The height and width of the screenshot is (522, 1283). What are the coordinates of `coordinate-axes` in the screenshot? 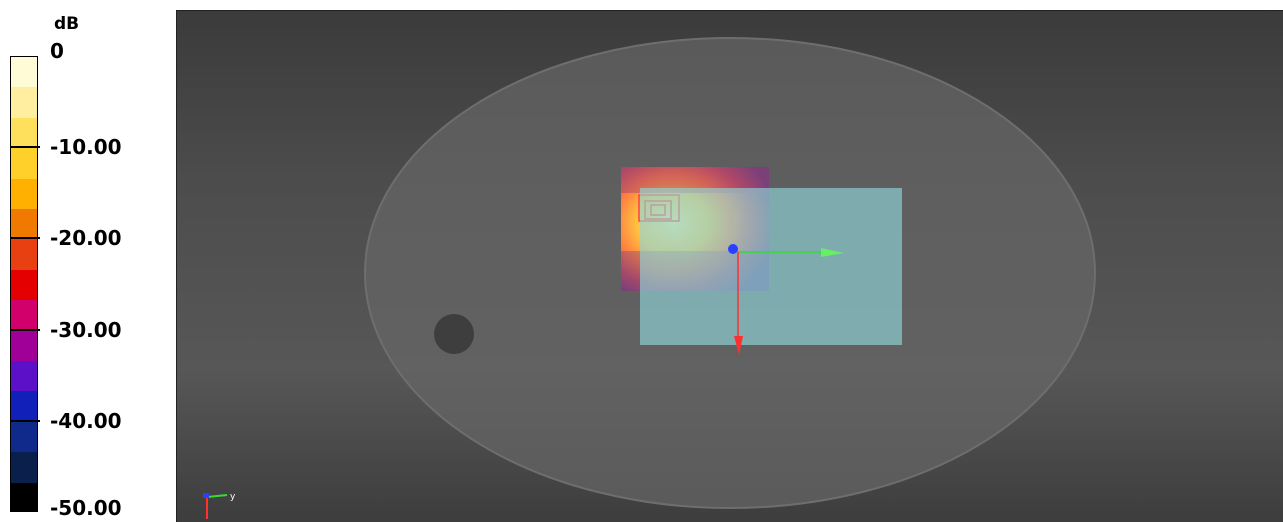 It's located at (786, 299).